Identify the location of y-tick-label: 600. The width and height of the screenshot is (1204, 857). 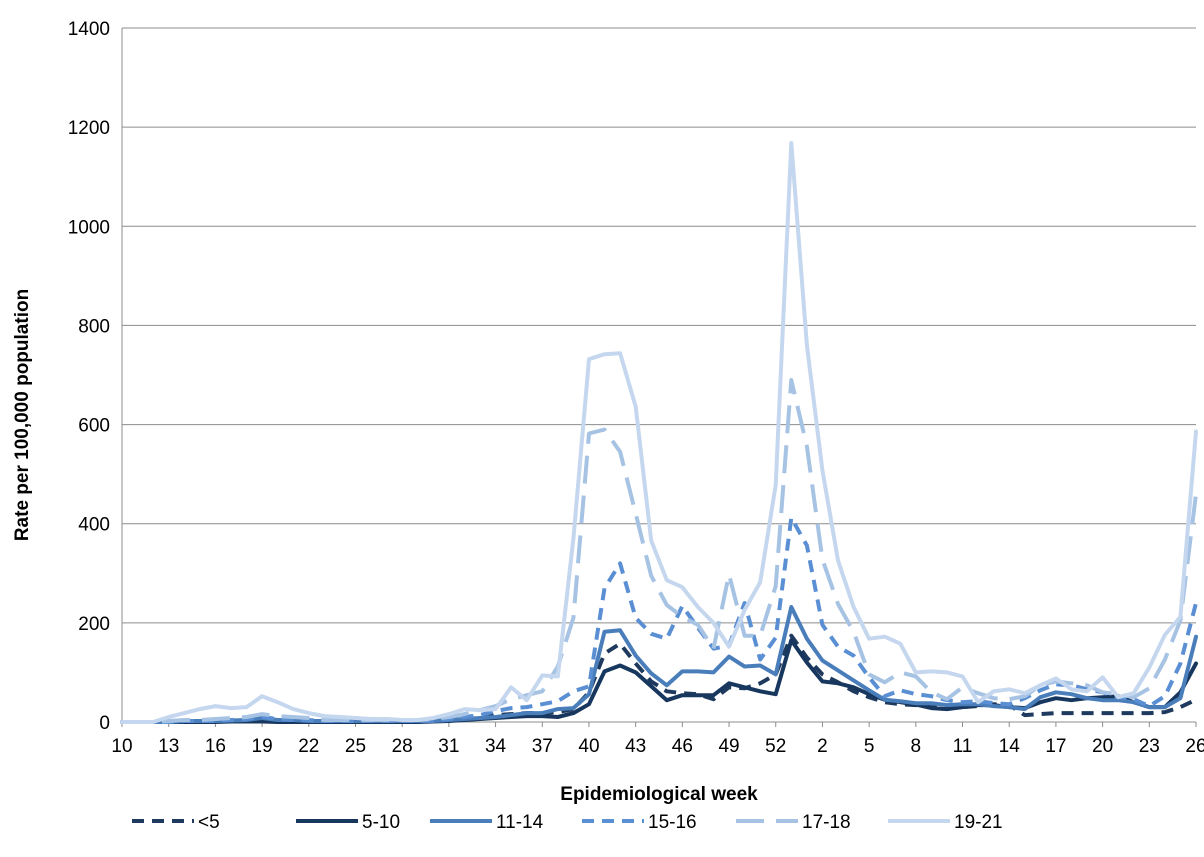
(94, 426).